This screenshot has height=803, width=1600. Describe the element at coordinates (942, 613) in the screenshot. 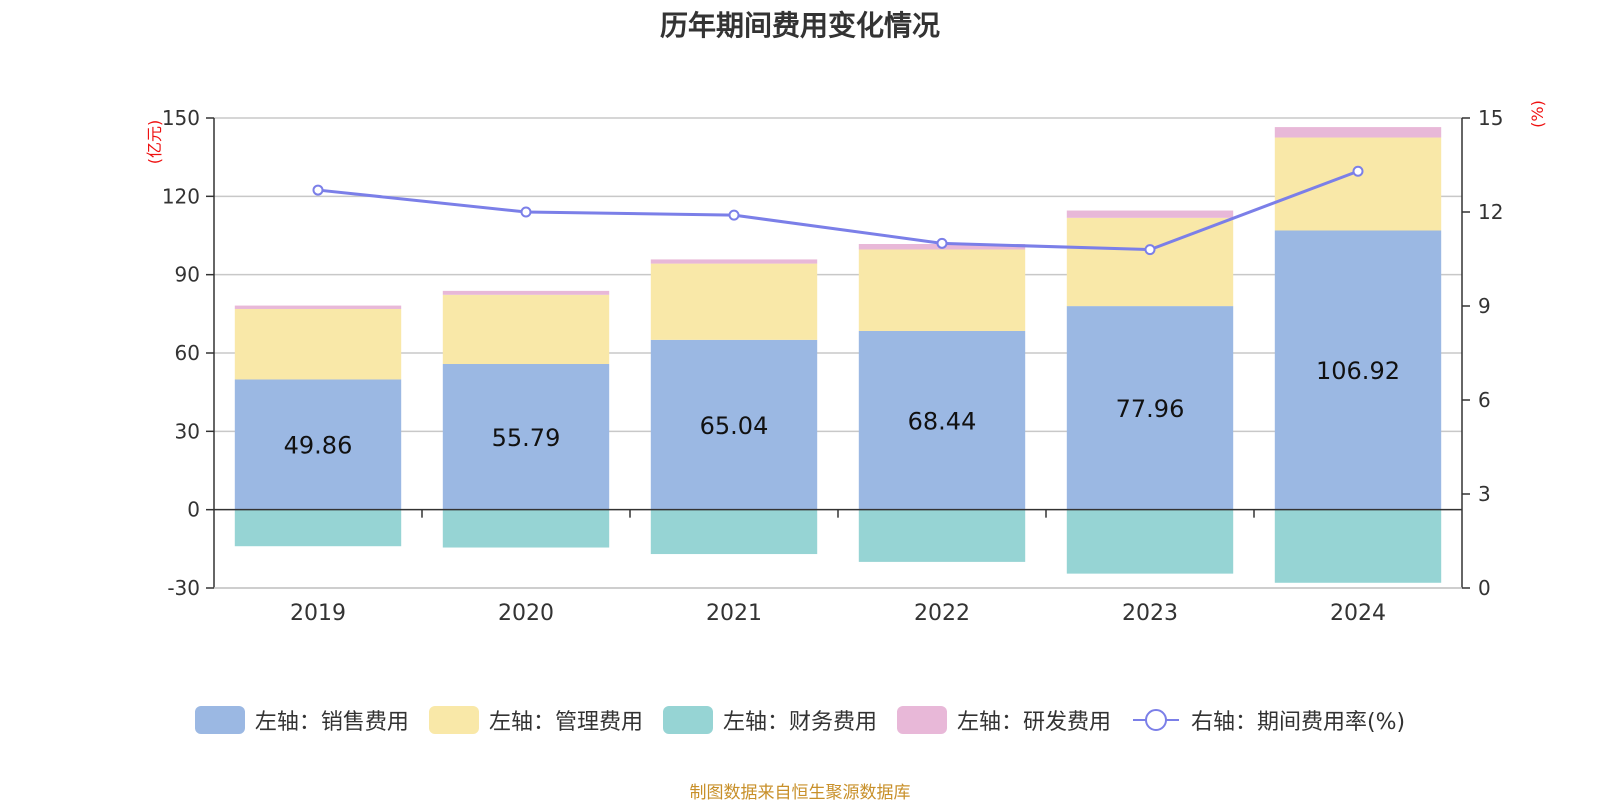

I see `x-axis-tick-label: 2022` at that location.